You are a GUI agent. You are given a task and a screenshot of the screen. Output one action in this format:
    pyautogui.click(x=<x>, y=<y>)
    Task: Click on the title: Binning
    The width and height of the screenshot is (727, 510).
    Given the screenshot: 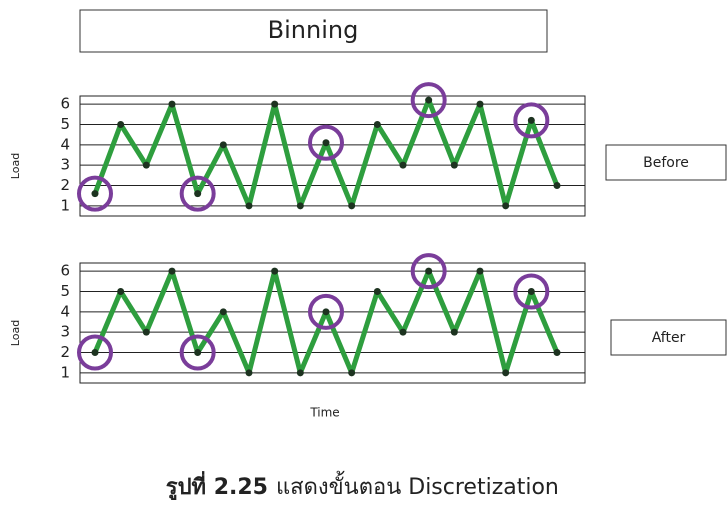 What is the action you would take?
    pyautogui.click(x=313, y=30)
    